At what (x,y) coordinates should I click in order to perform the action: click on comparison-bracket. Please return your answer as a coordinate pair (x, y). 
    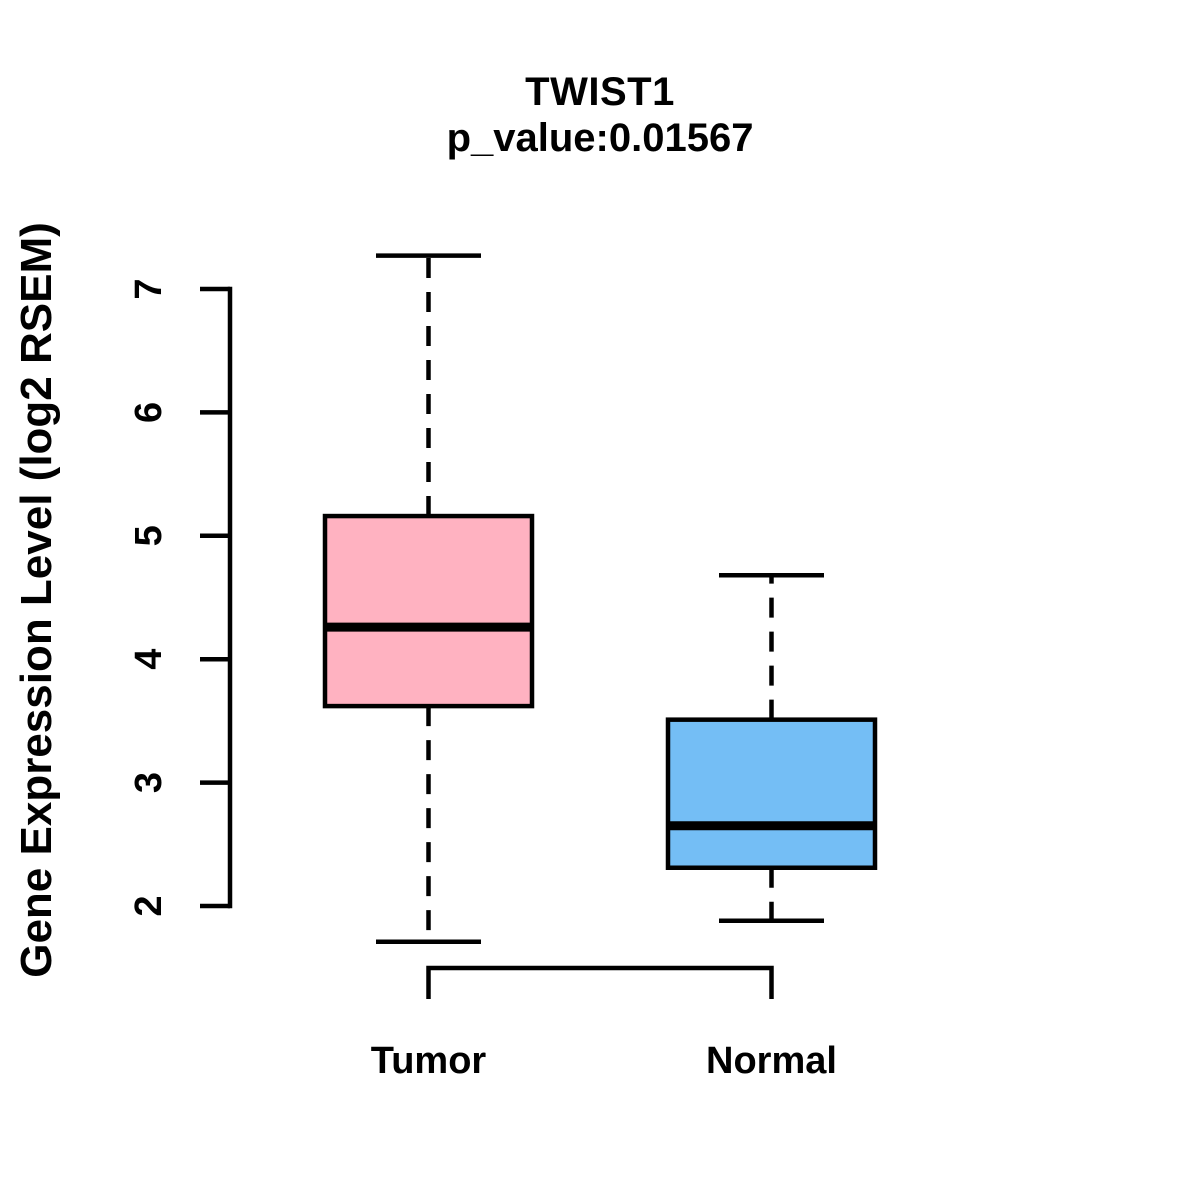
    Looking at the image, I should click on (600, 982).